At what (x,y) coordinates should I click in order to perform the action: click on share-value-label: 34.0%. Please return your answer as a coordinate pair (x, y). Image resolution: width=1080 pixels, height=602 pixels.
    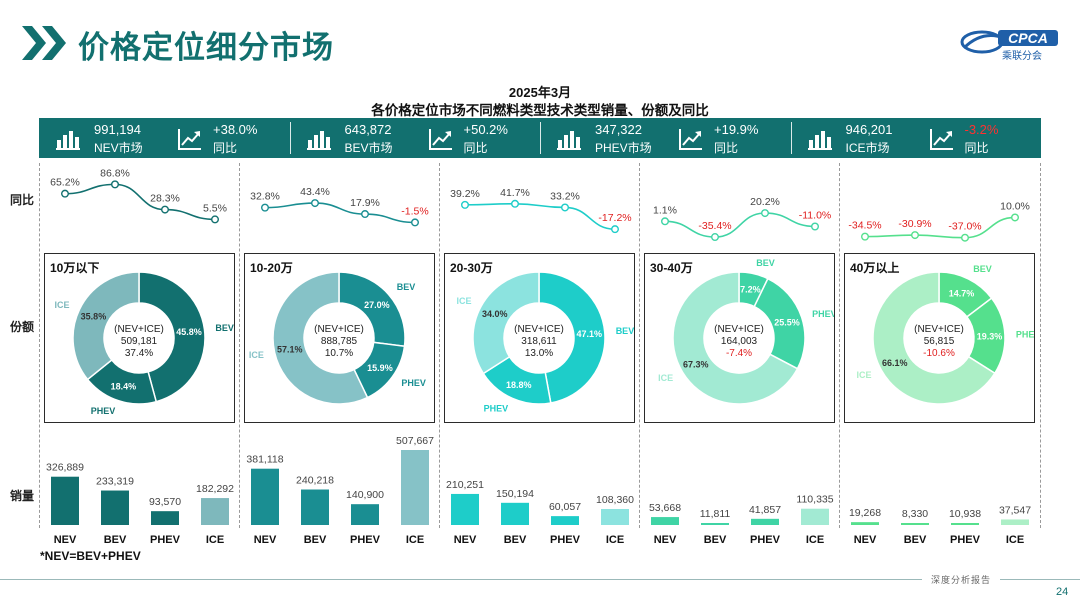
    Looking at the image, I should click on (495, 314).